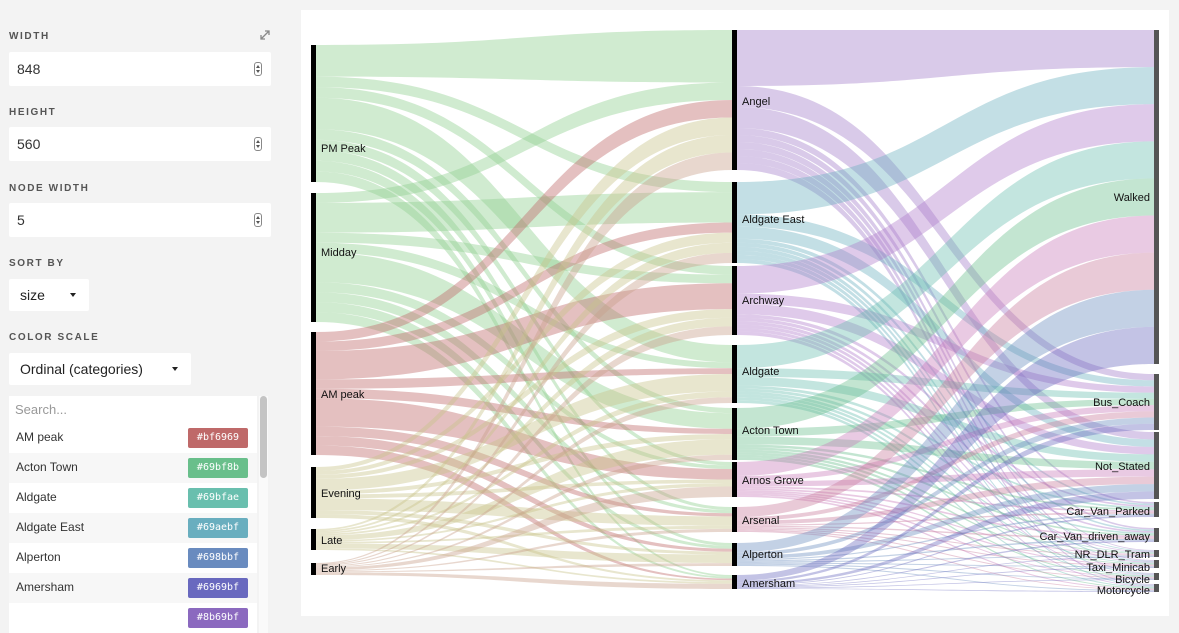 The image size is (1179, 633). What do you see at coordinates (133, 498) in the screenshot?
I see `color-list-item: Aldgate #69bfae` at bounding box center [133, 498].